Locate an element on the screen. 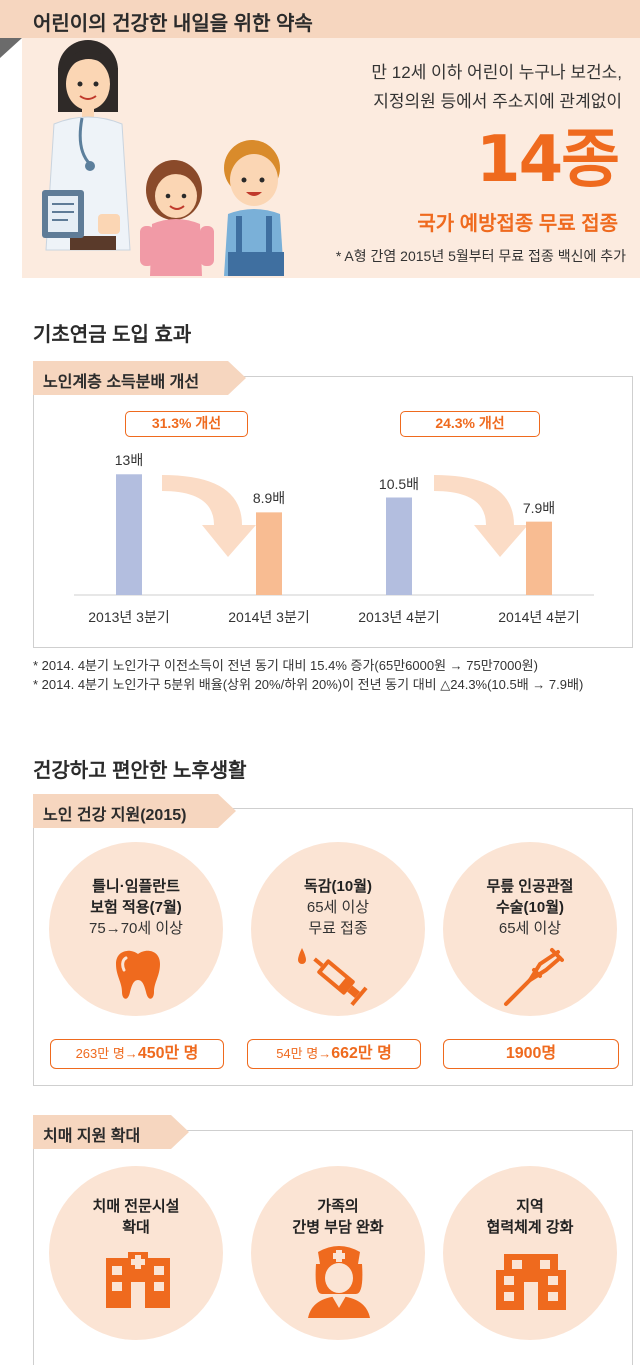  dementia-item-1-line-1: 치매 전문시설 is located at coordinates (136, 1206).